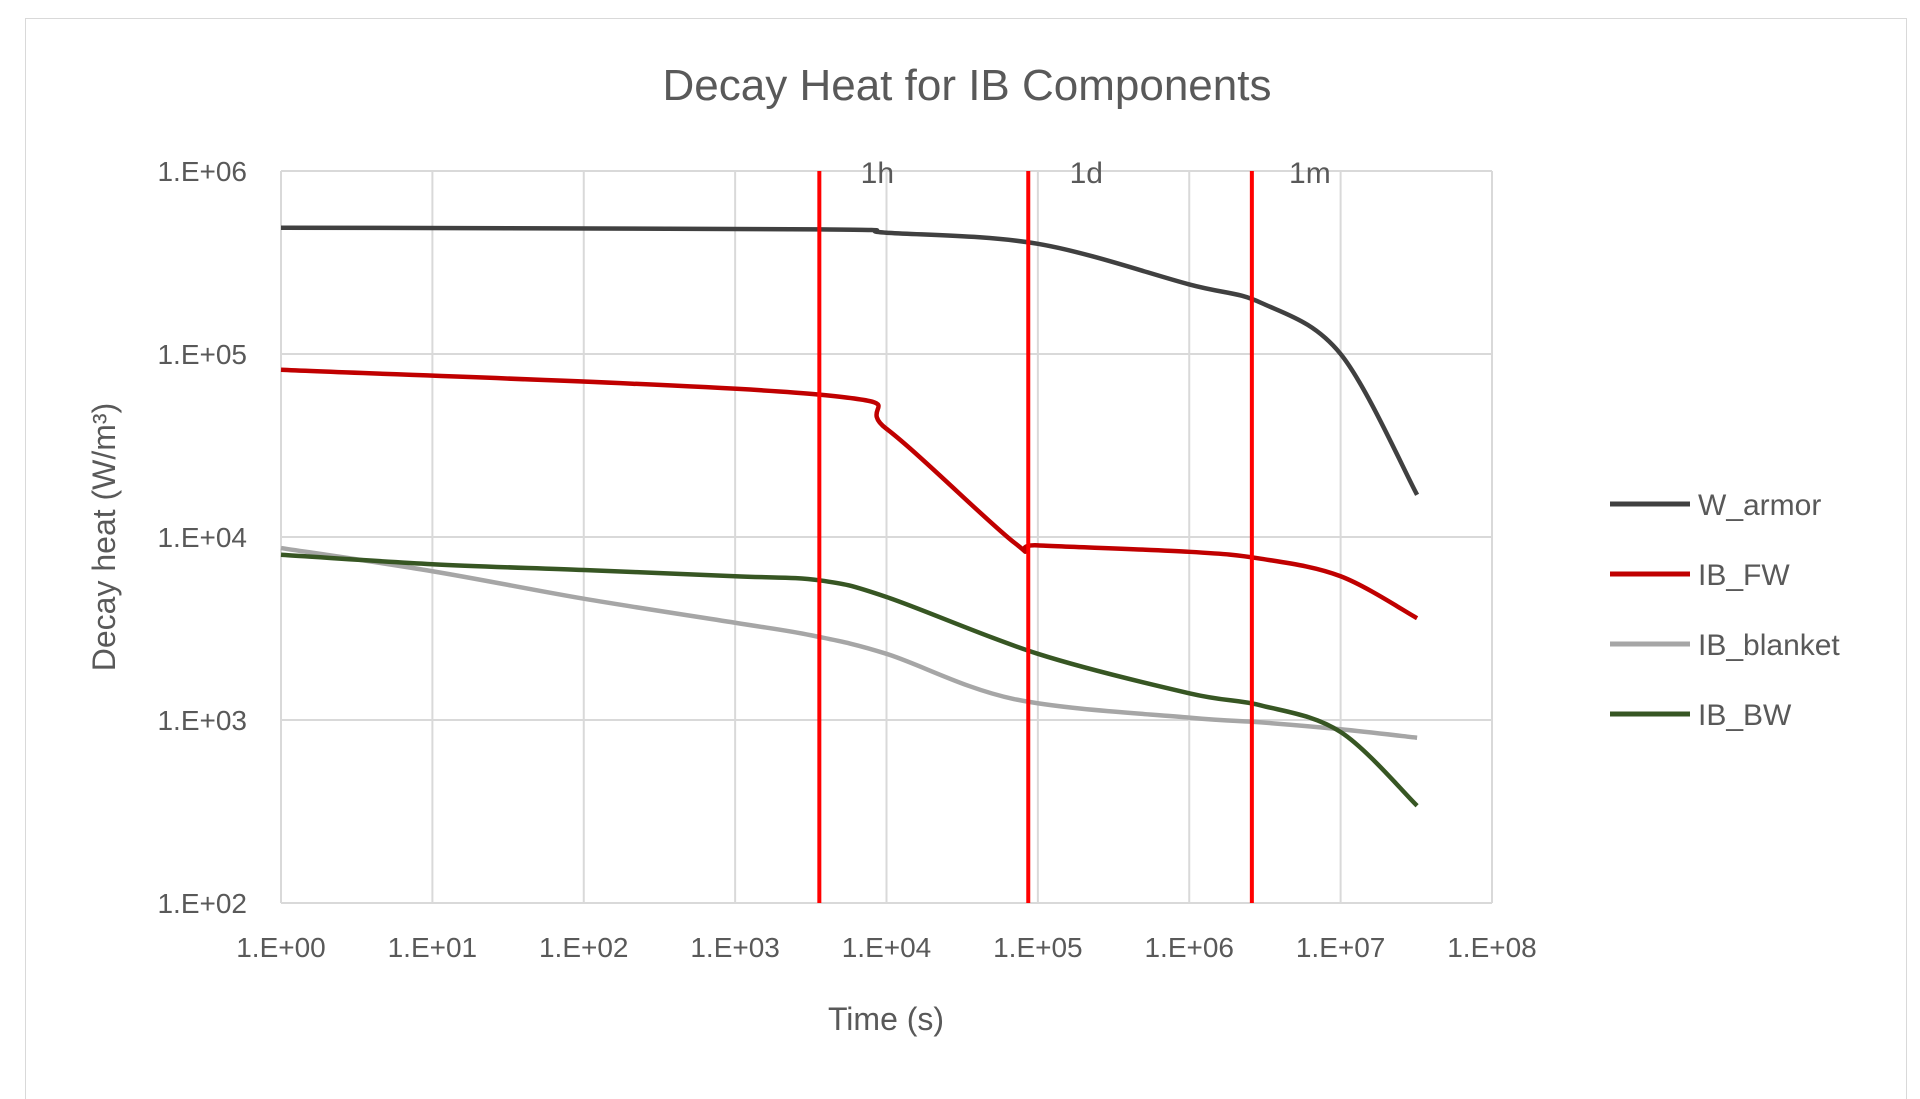 Image resolution: width=1920 pixels, height=1099 pixels. Describe the element at coordinates (202, 903) in the screenshot. I see `y-tick-label: 1.E+02` at that location.